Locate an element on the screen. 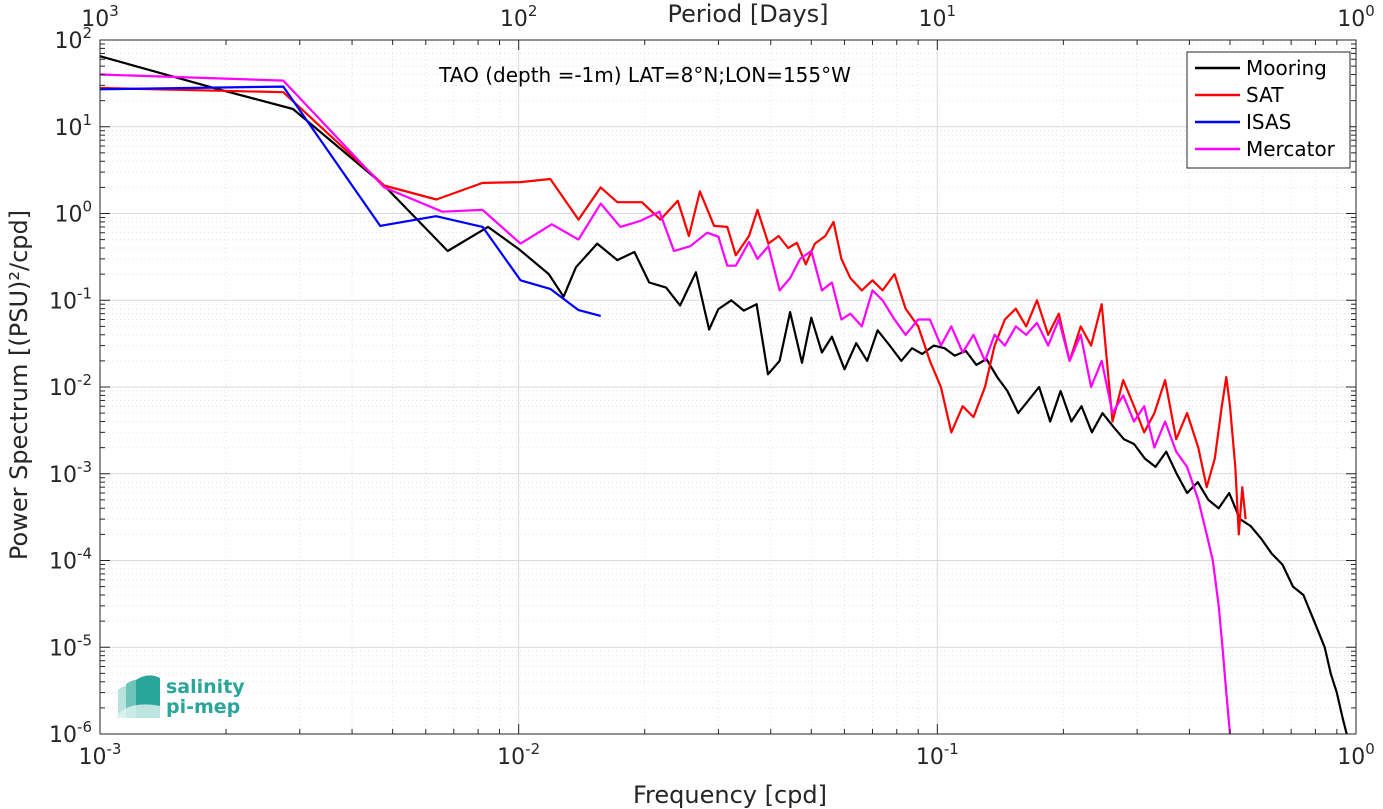 This screenshot has width=1383, height=809. x-axis-title: Frequency [cpd] is located at coordinates (730, 795).